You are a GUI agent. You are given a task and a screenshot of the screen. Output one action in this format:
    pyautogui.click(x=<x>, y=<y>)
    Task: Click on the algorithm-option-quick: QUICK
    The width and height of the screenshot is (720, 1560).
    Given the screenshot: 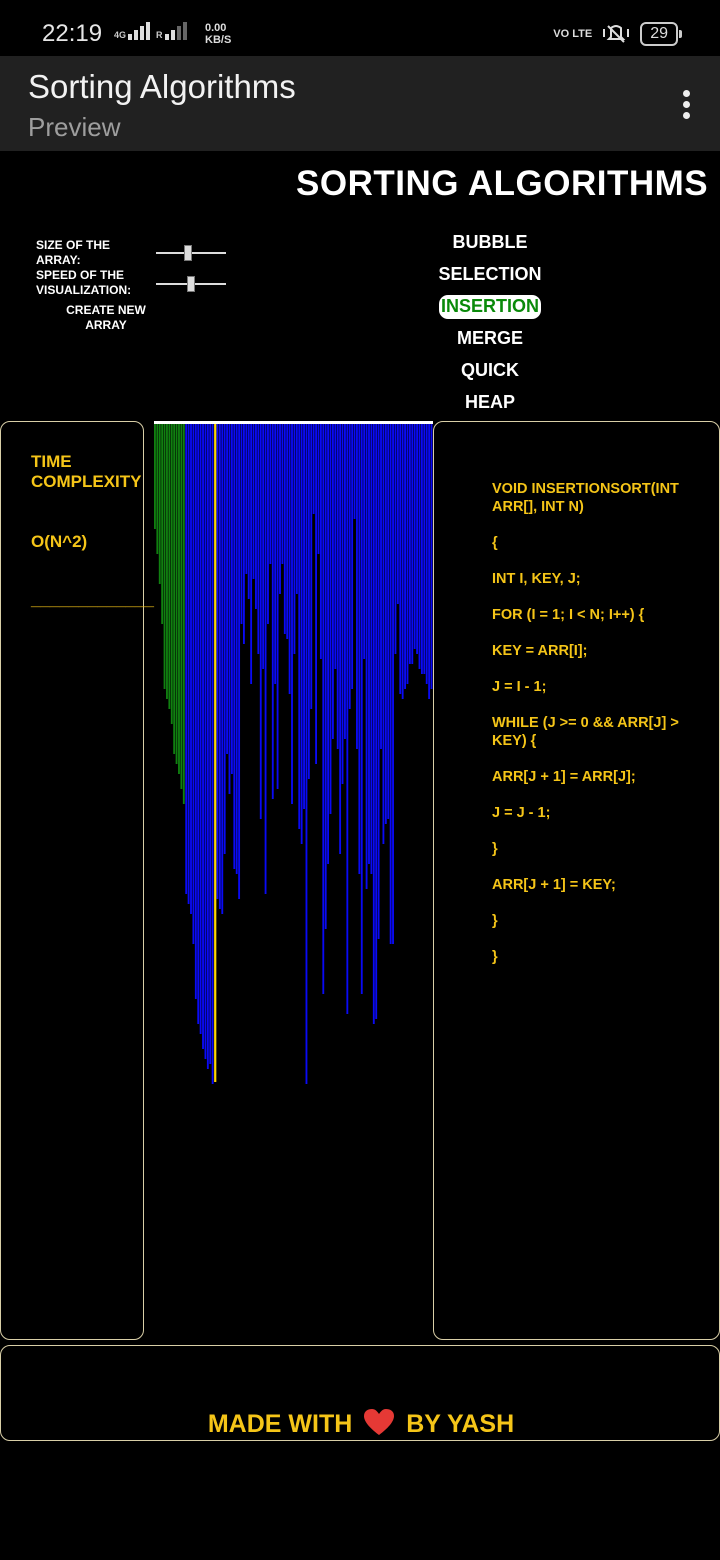 What is the action you would take?
    pyautogui.click(x=490, y=370)
    